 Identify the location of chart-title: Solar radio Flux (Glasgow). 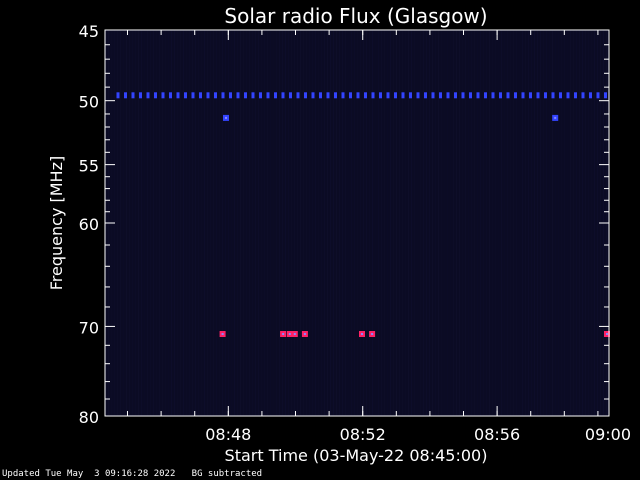
(355, 16).